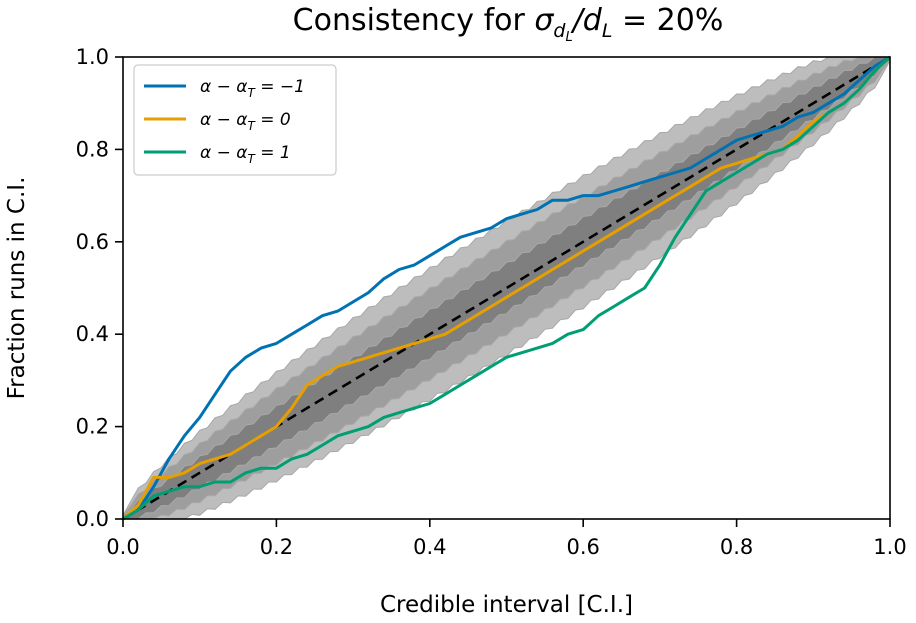 The height and width of the screenshot is (623, 916). Describe the element at coordinates (122, 547) in the screenshot. I see `x-tick-label: 0.0` at that location.